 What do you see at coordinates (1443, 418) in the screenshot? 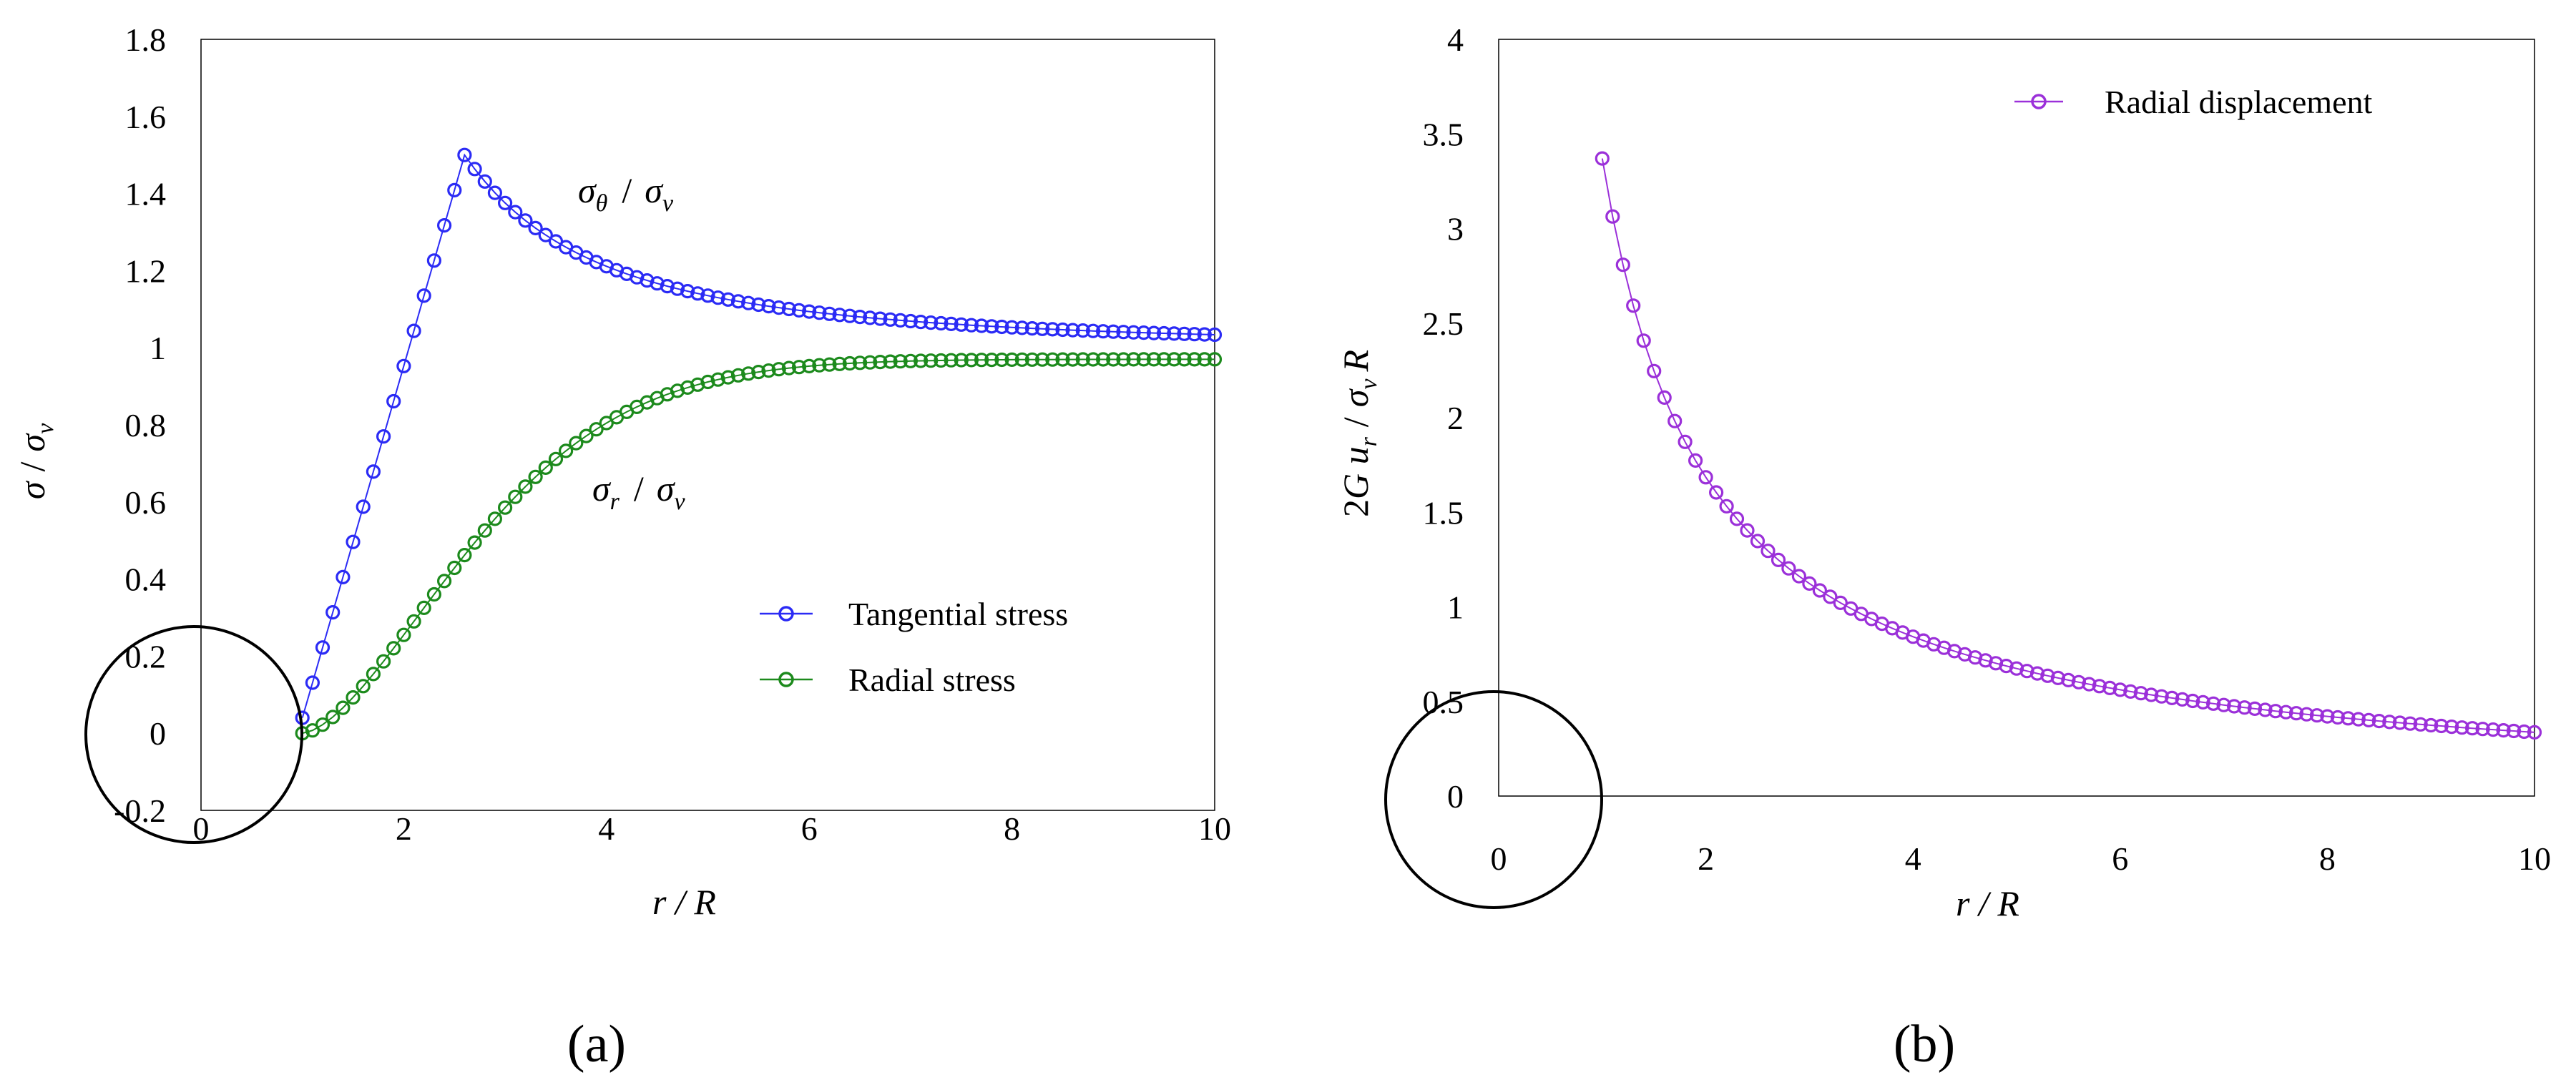
I see `panel-b-y-tick-labels: 00.511.522.533.54` at bounding box center [1443, 418].